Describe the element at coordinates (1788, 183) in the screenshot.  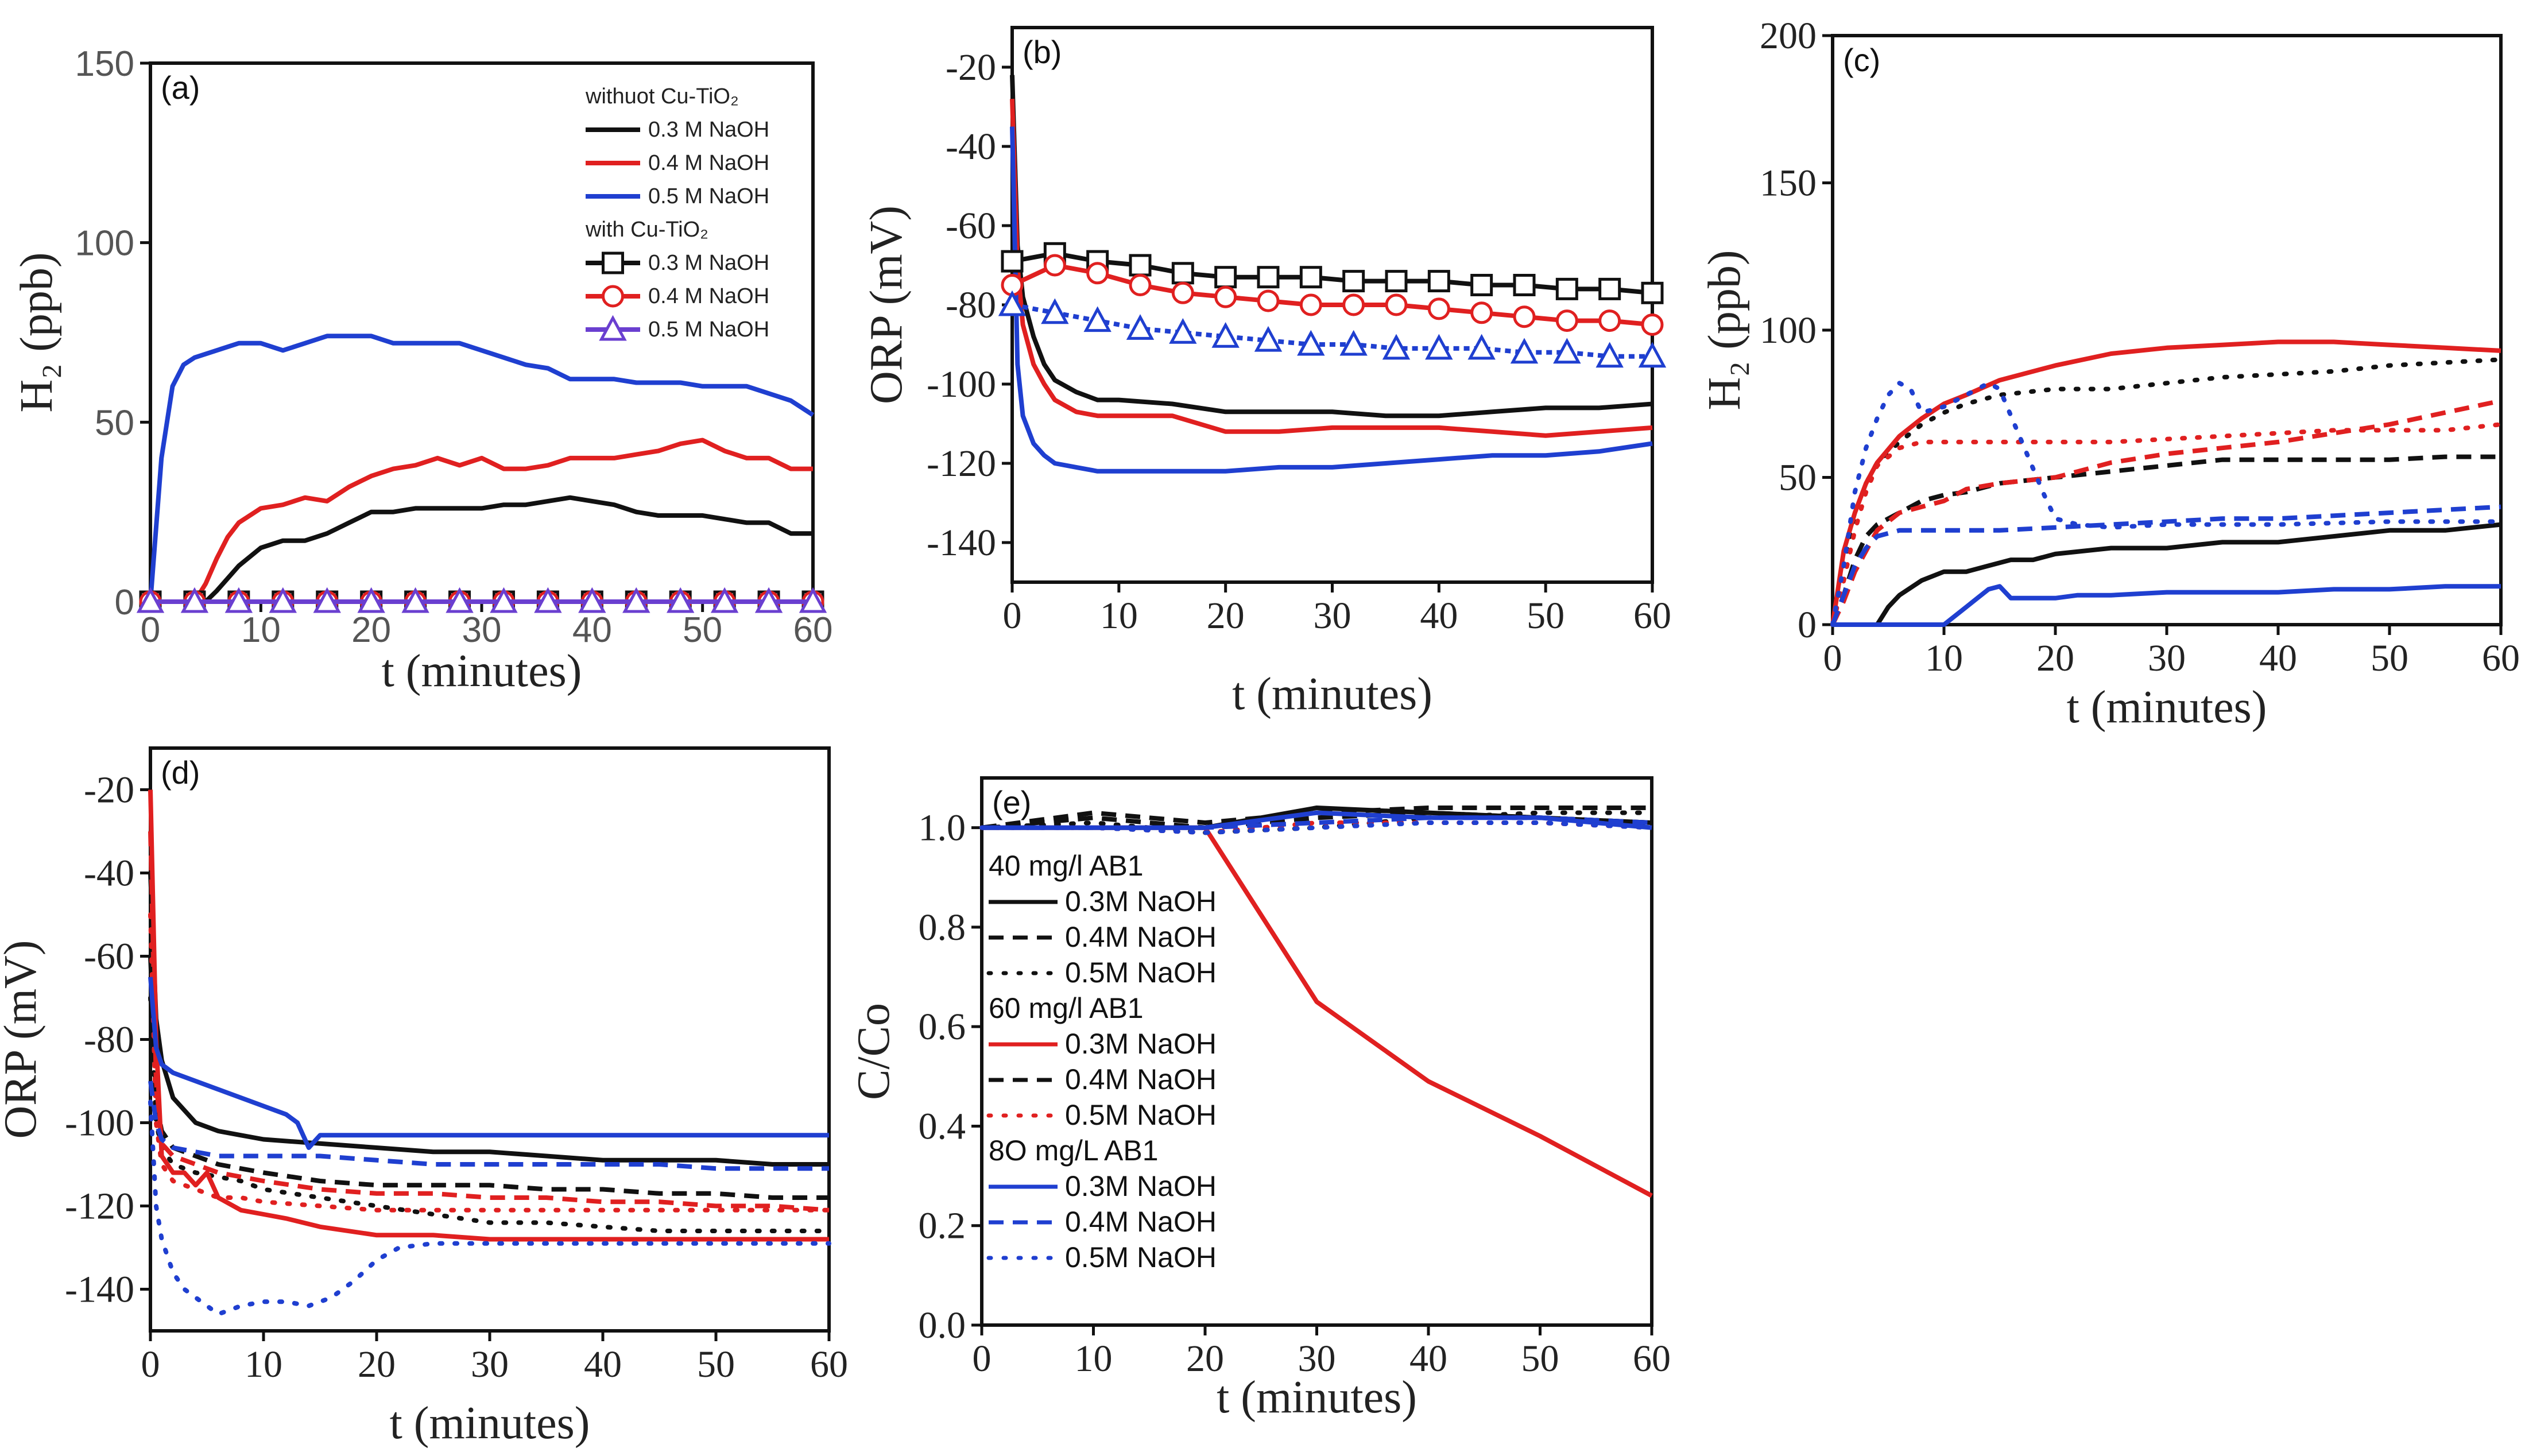
I see `y-tick-label: 150` at that location.